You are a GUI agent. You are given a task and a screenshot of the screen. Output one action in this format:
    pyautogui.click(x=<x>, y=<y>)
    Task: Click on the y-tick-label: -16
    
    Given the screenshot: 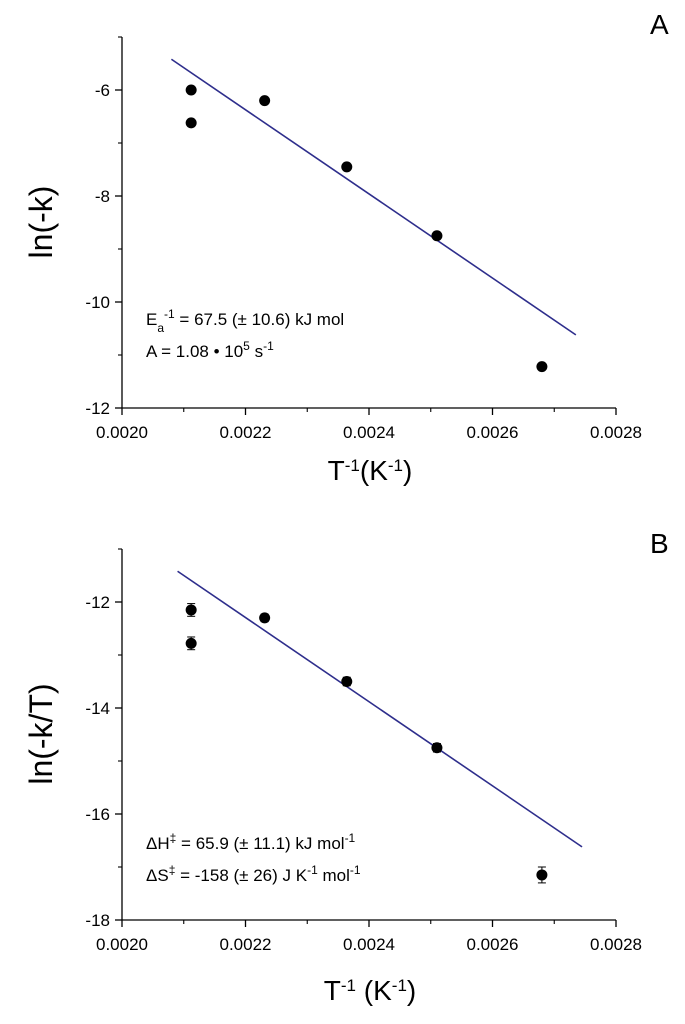 What is the action you would take?
    pyautogui.click(x=97, y=814)
    